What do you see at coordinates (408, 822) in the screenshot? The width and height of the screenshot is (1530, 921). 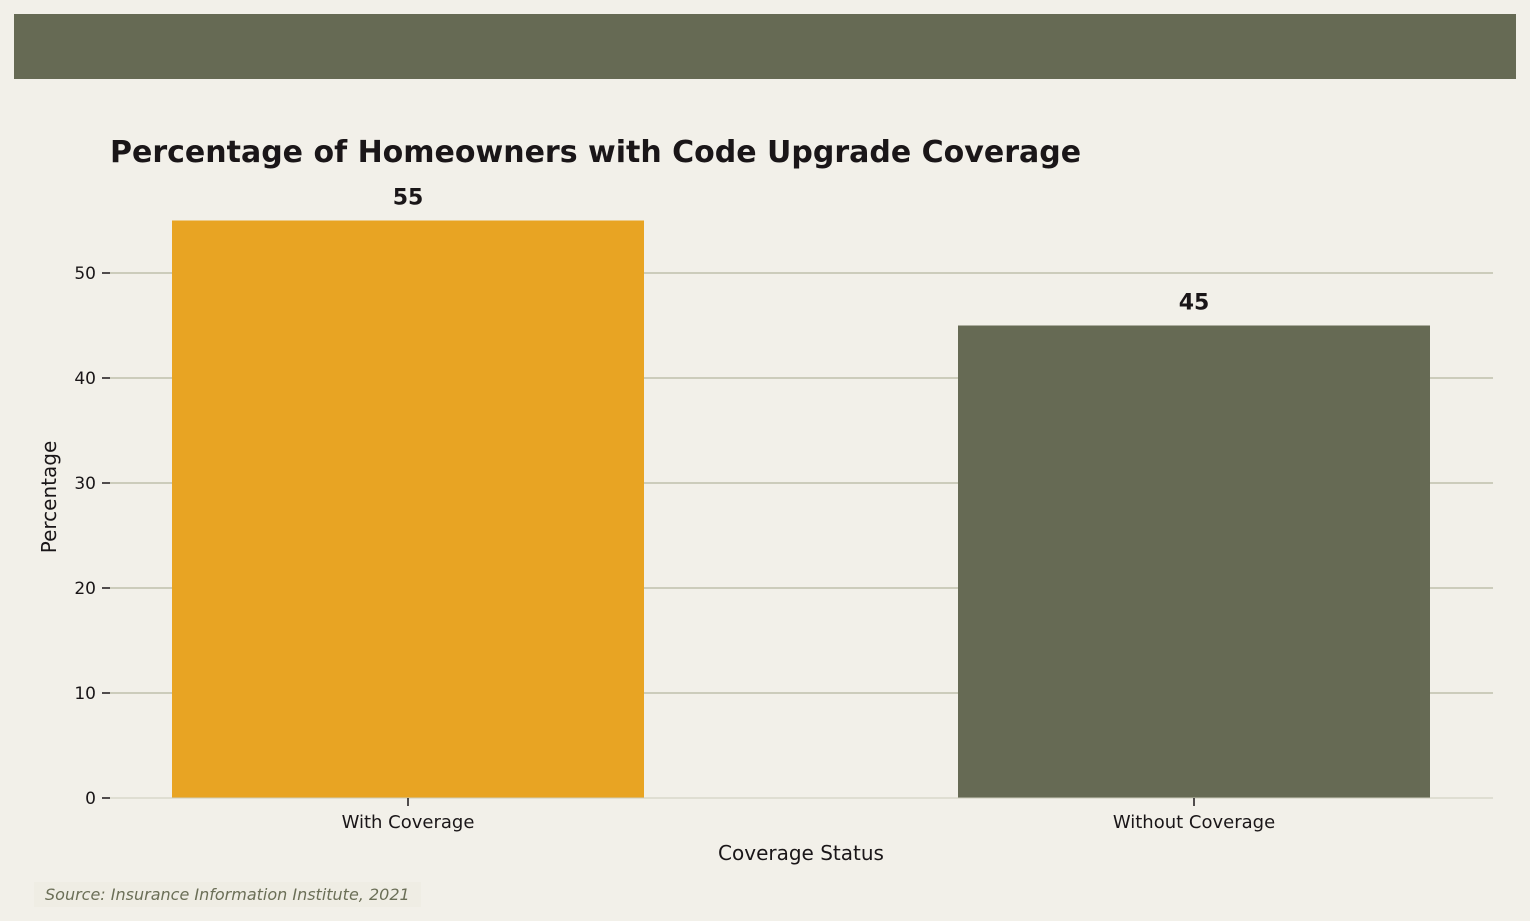 I see `x-tick-label: With Coverage` at bounding box center [408, 822].